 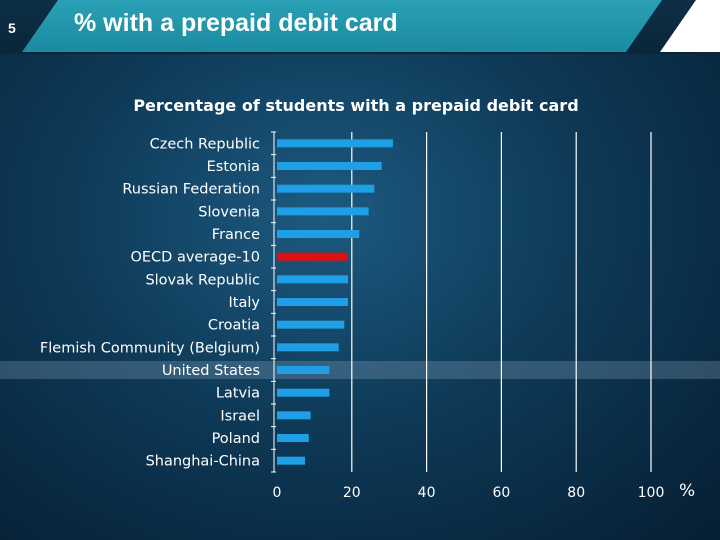 What do you see at coordinates (427, 493) in the screenshot?
I see `x-tick-label: 40` at bounding box center [427, 493].